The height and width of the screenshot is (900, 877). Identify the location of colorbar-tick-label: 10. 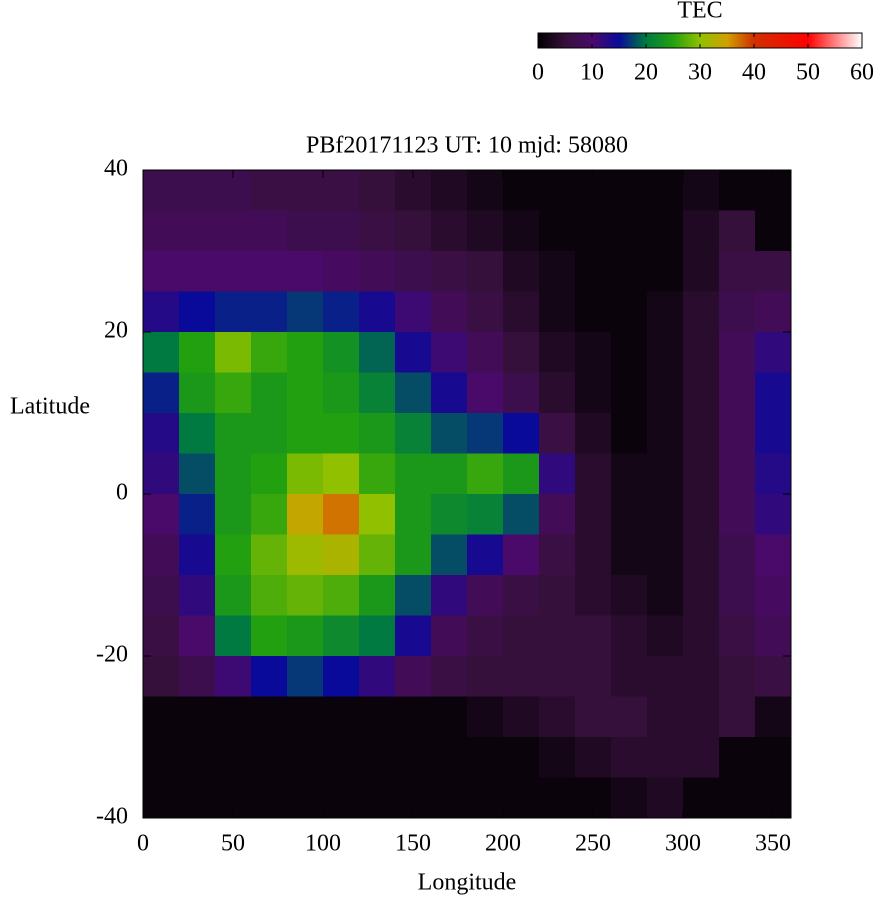
(592, 73).